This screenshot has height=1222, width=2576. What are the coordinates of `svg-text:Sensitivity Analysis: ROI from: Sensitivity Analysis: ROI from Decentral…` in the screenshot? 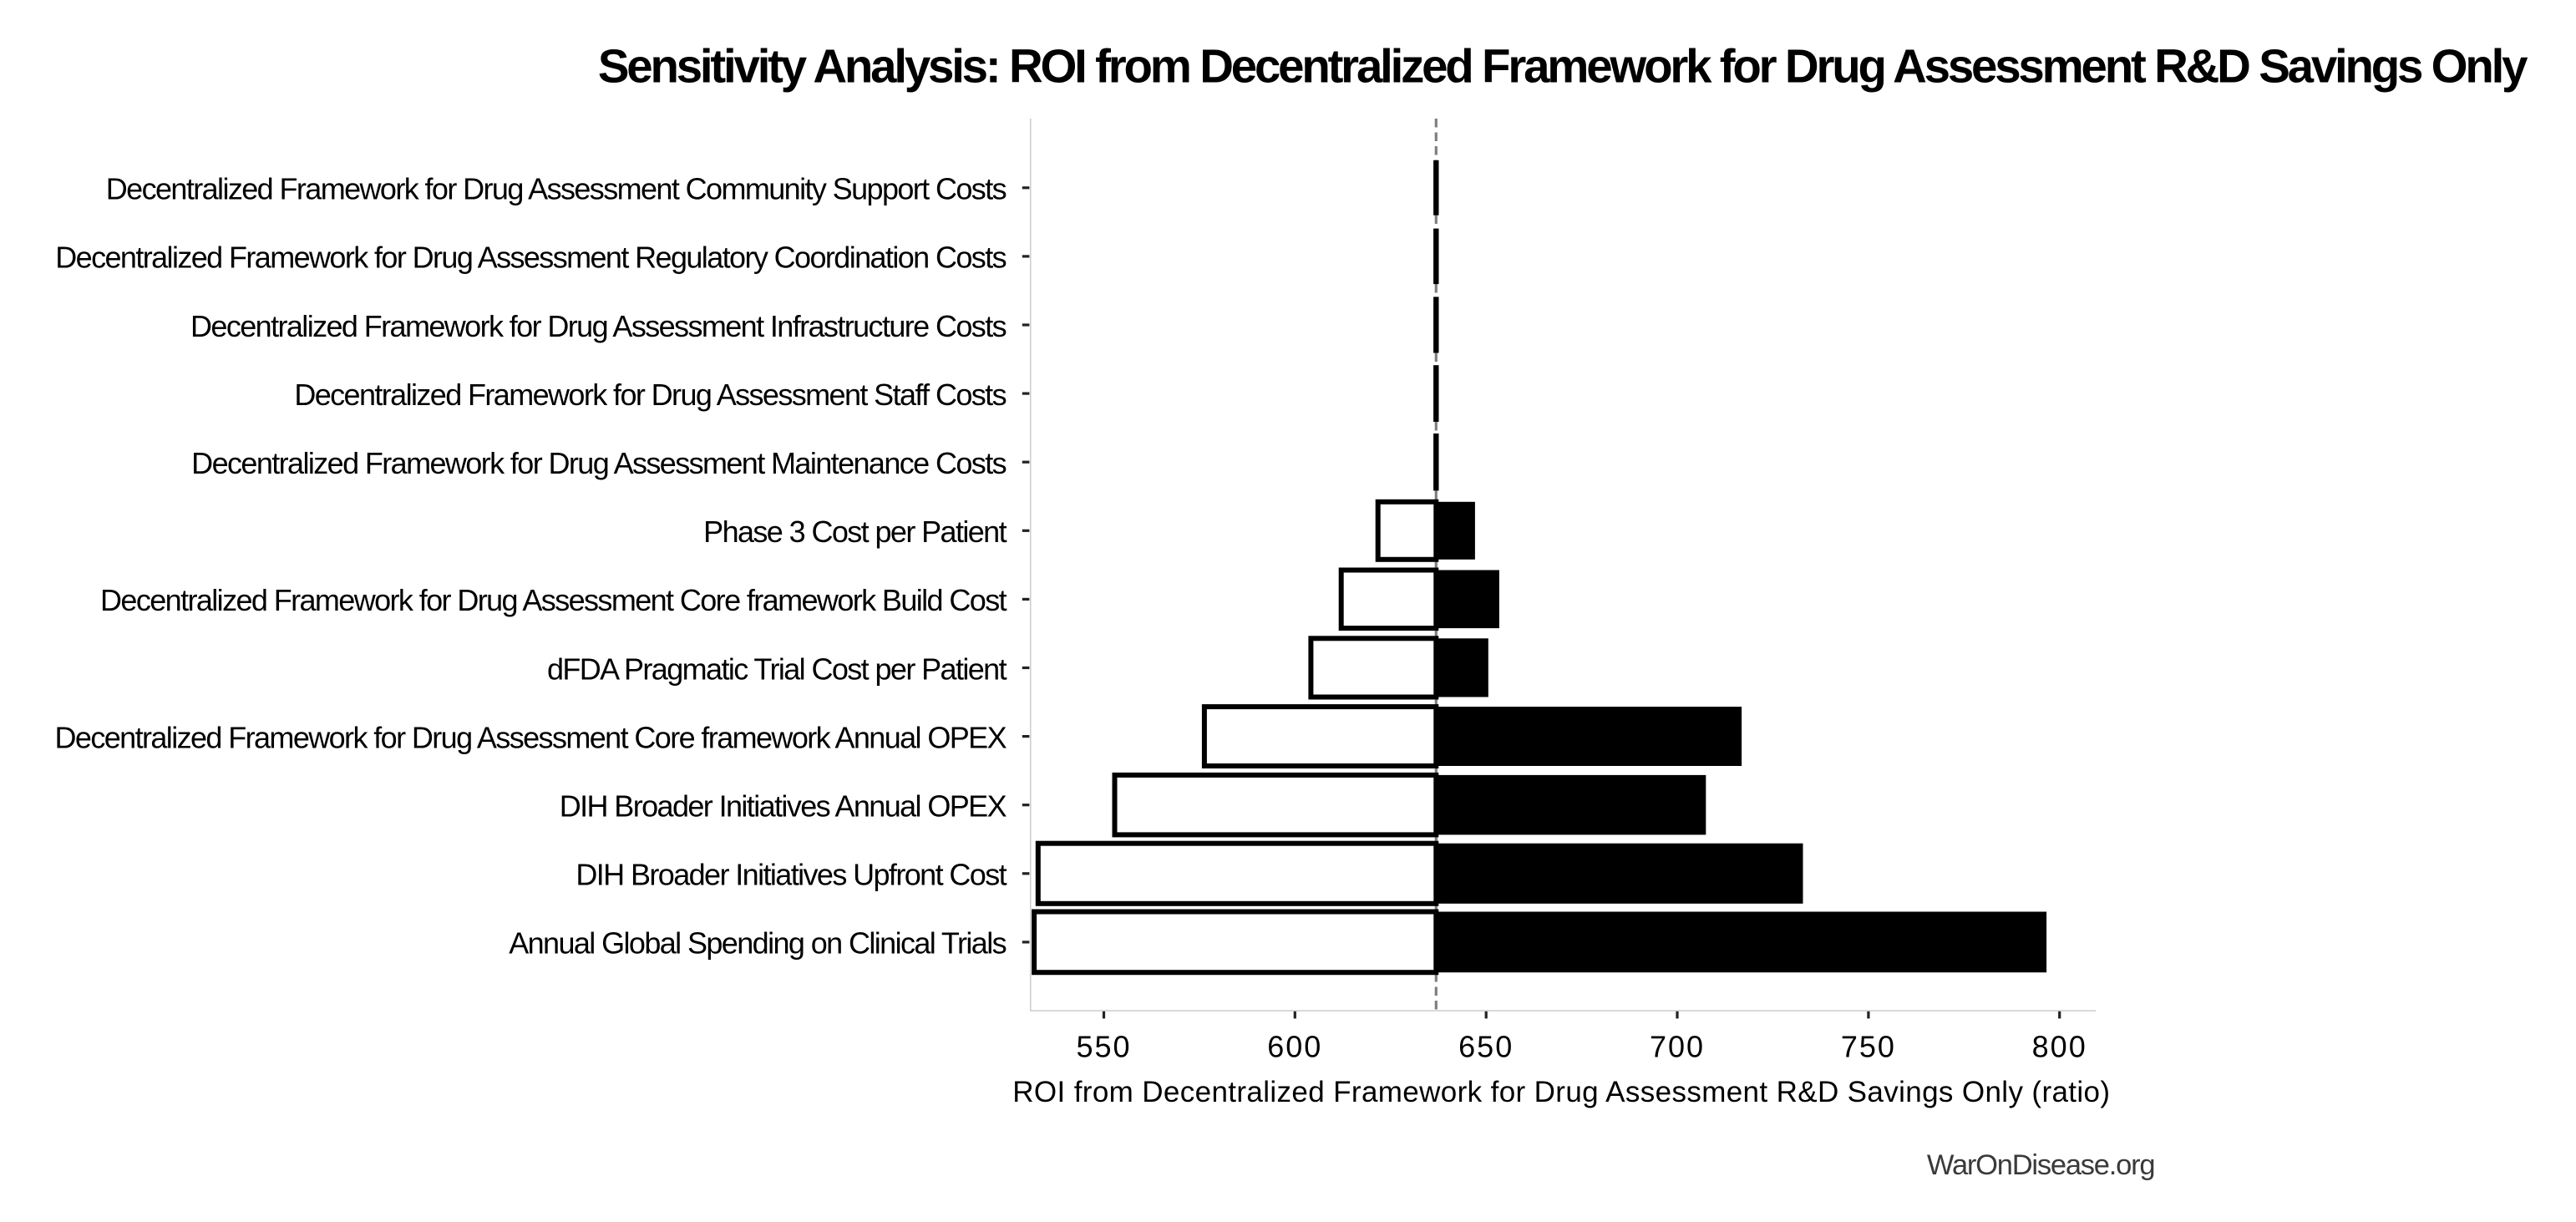 It's located at (1563, 66).